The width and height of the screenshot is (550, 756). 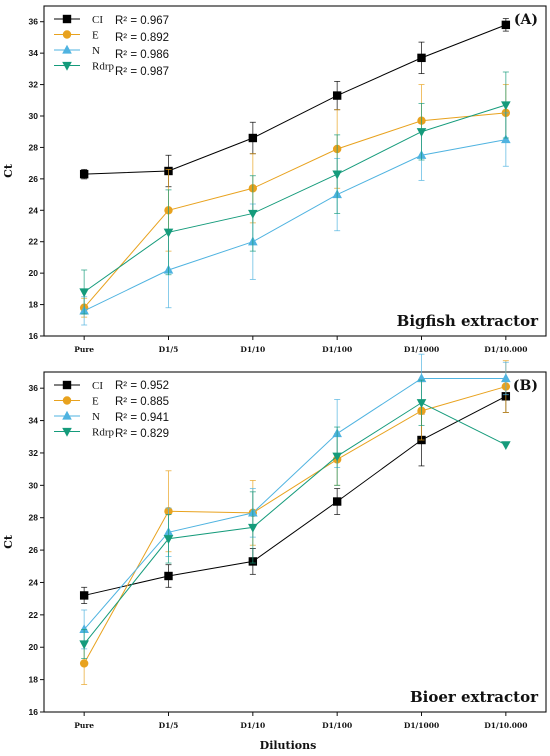 I want to click on r-squared-label: R² = 0.885, so click(x=142, y=402).